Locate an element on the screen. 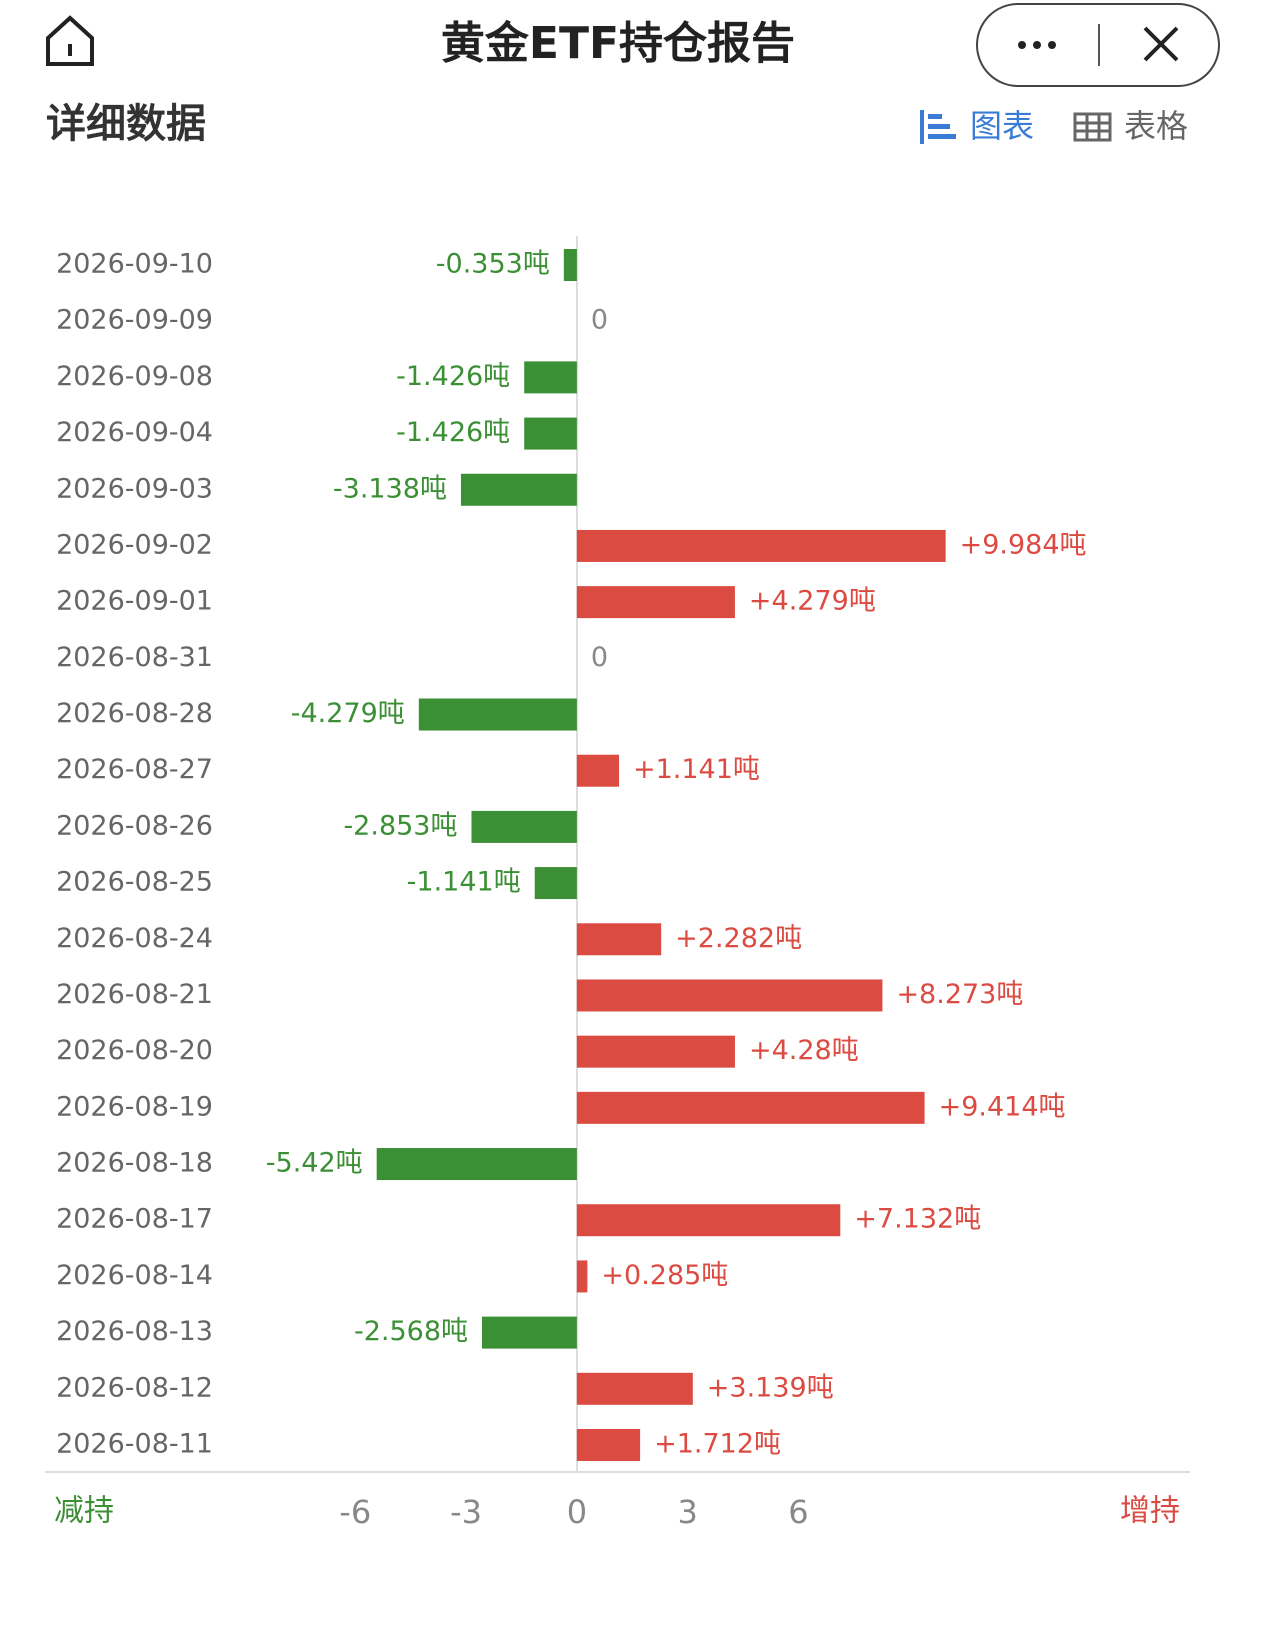 The width and height of the screenshot is (1280, 1628). y-tick-label: 2026-09-08 is located at coordinates (134, 376).